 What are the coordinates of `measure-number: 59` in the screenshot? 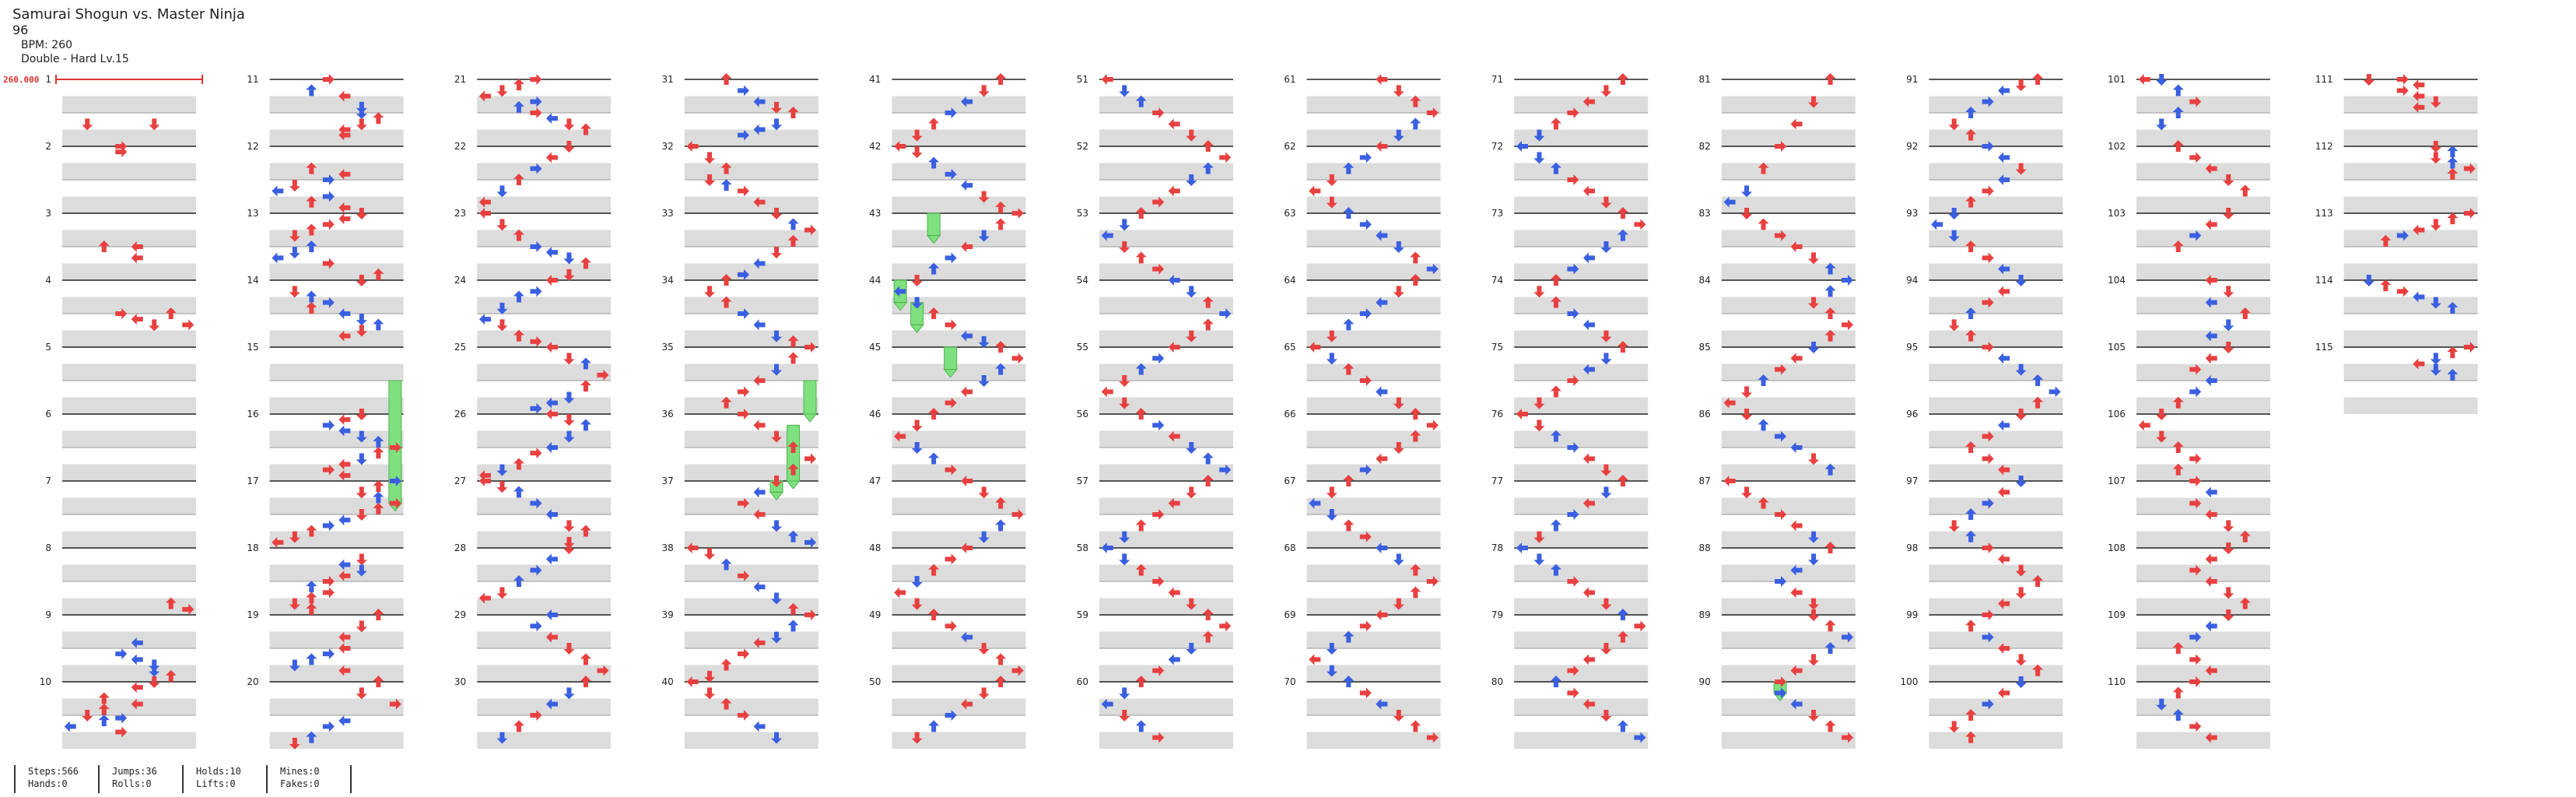 It's located at (1082, 614).